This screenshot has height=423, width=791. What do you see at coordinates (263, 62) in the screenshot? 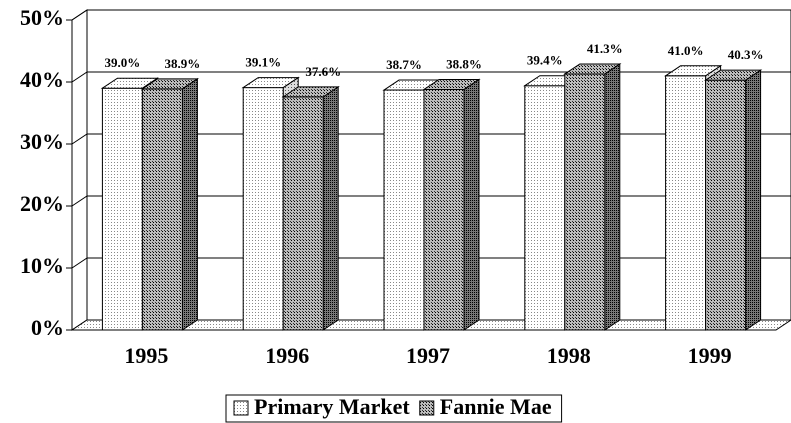
I see `value-label: 39.1%` at bounding box center [263, 62].